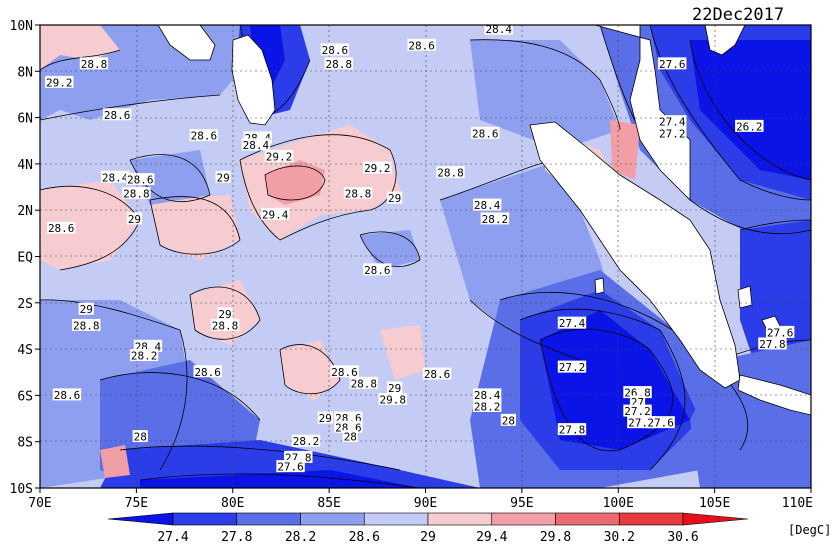 Image resolution: width=840 pixels, height=544 pixels. I want to click on contour-label: 28, so click(508, 420).